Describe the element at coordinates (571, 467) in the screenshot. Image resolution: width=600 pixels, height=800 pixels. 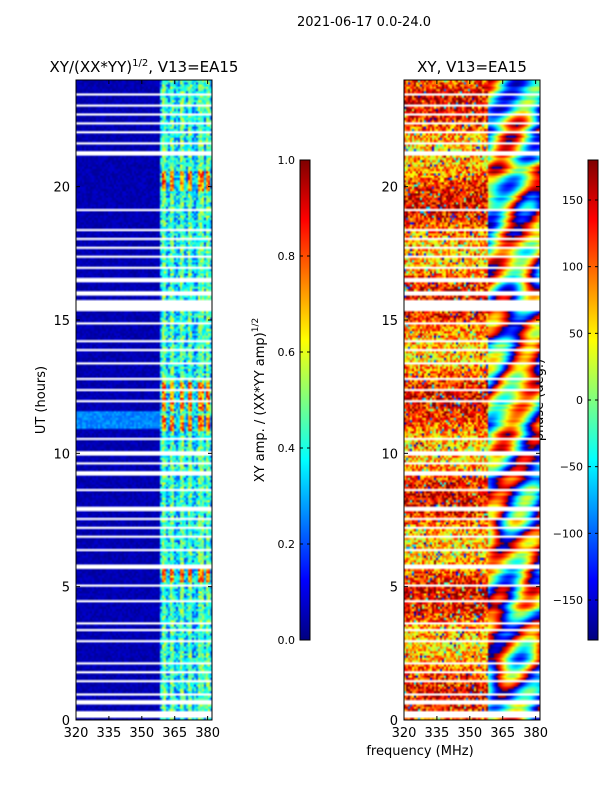
I see `colorbar-tick-label: −50` at that location.